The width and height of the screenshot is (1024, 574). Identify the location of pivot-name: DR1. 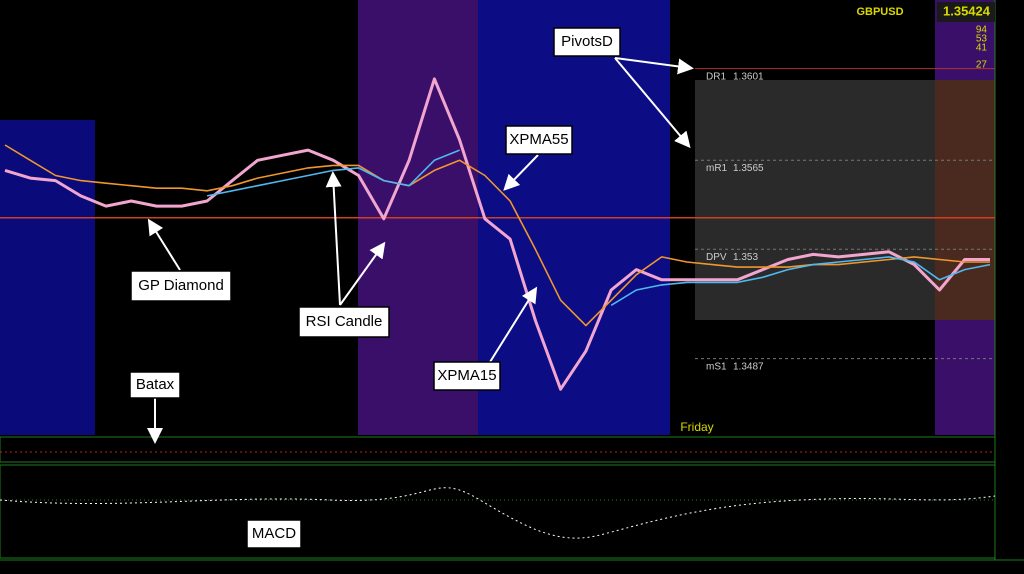
(716, 76).